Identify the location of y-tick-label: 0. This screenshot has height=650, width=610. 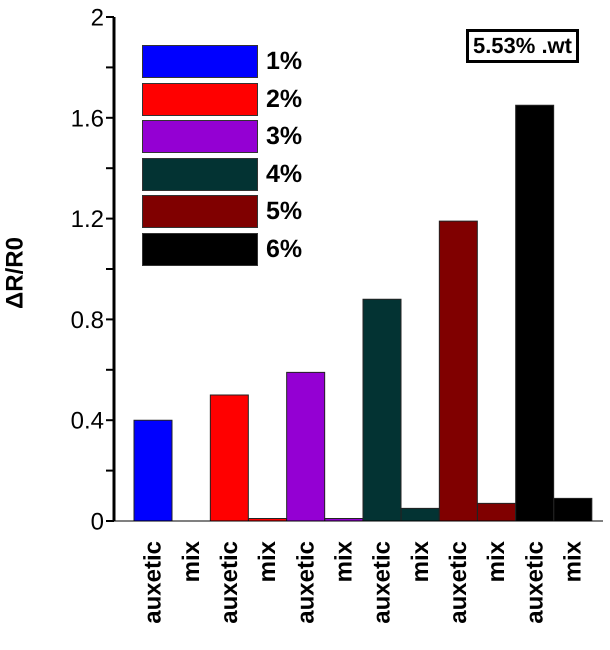
(97, 522).